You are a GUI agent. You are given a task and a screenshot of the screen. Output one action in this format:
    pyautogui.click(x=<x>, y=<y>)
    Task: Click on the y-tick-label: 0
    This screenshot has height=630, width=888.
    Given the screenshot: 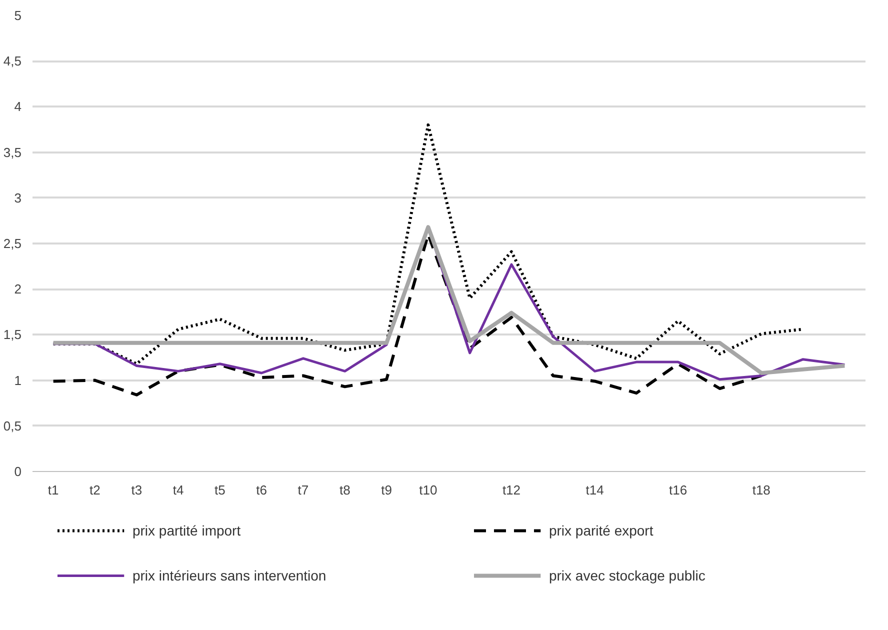 What is the action you would take?
    pyautogui.click(x=18, y=471)
    